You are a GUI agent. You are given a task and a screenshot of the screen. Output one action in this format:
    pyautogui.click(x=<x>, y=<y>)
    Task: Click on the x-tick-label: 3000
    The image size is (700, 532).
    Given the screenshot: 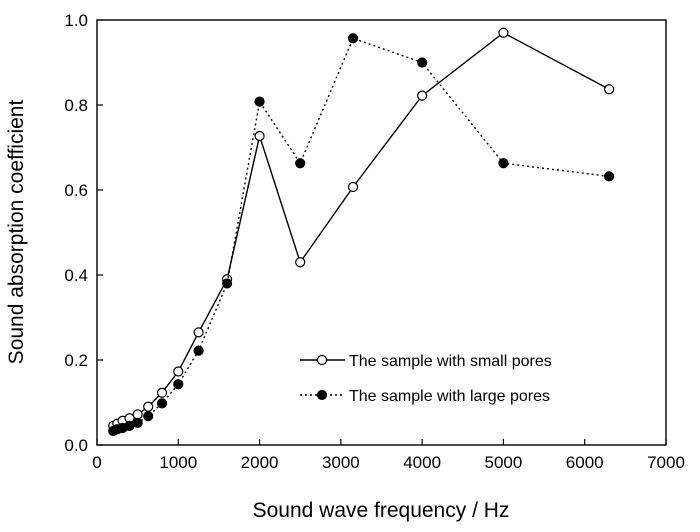 What is the action you would take?
    pyautogui.click(x=341, y=462)
    